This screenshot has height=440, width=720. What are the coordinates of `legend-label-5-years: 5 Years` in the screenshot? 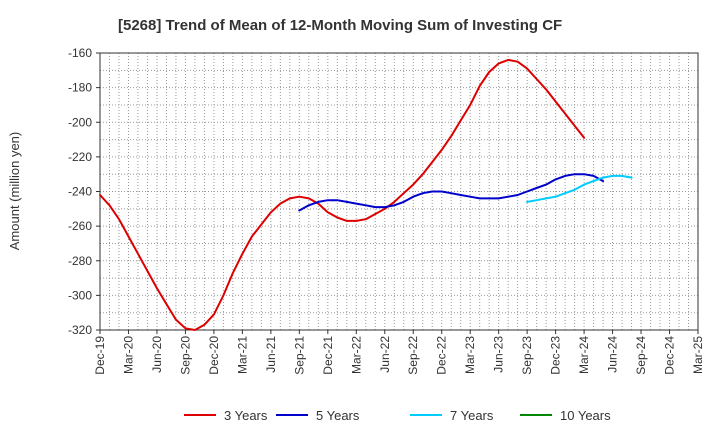 It's located at (338, 415).